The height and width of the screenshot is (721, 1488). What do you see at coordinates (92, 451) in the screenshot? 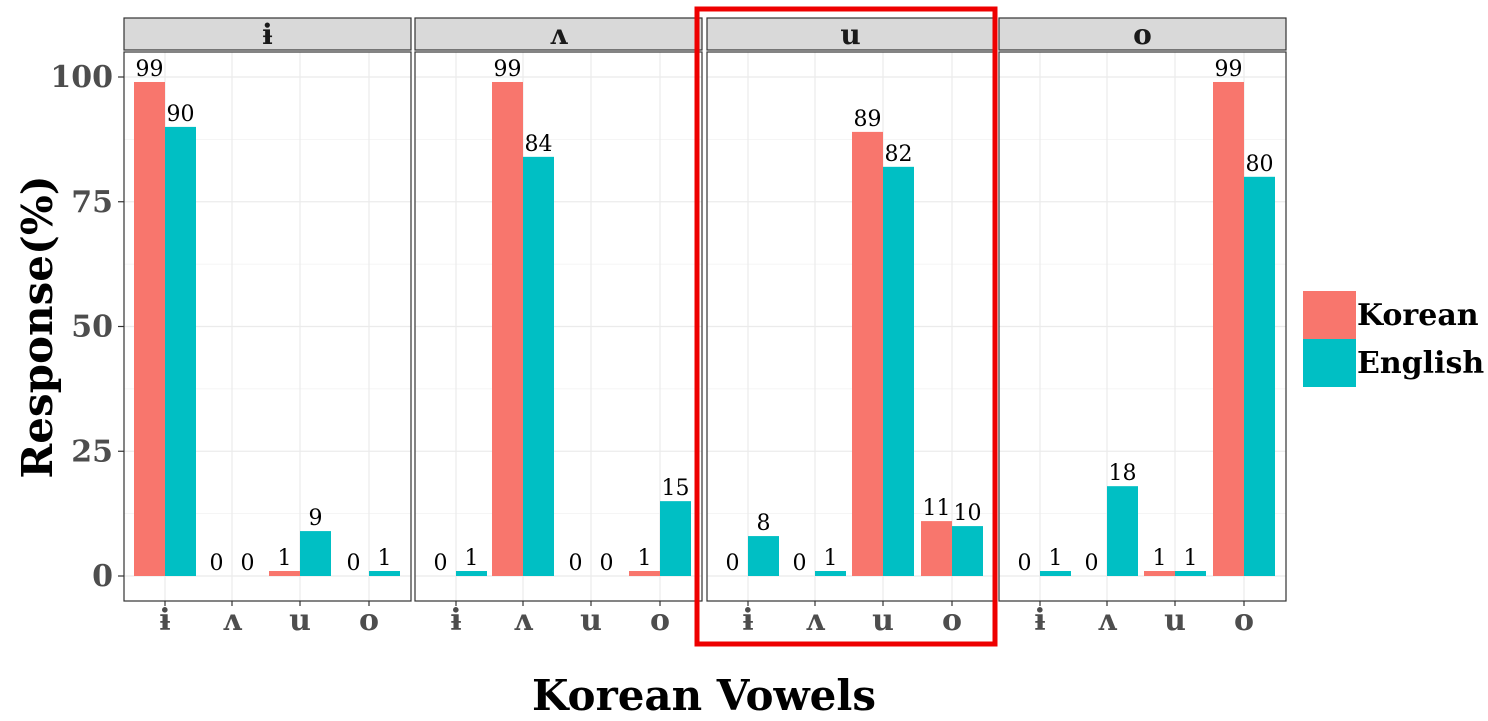
I see `y-tick-label: 25` at bounding box center [92, 451].